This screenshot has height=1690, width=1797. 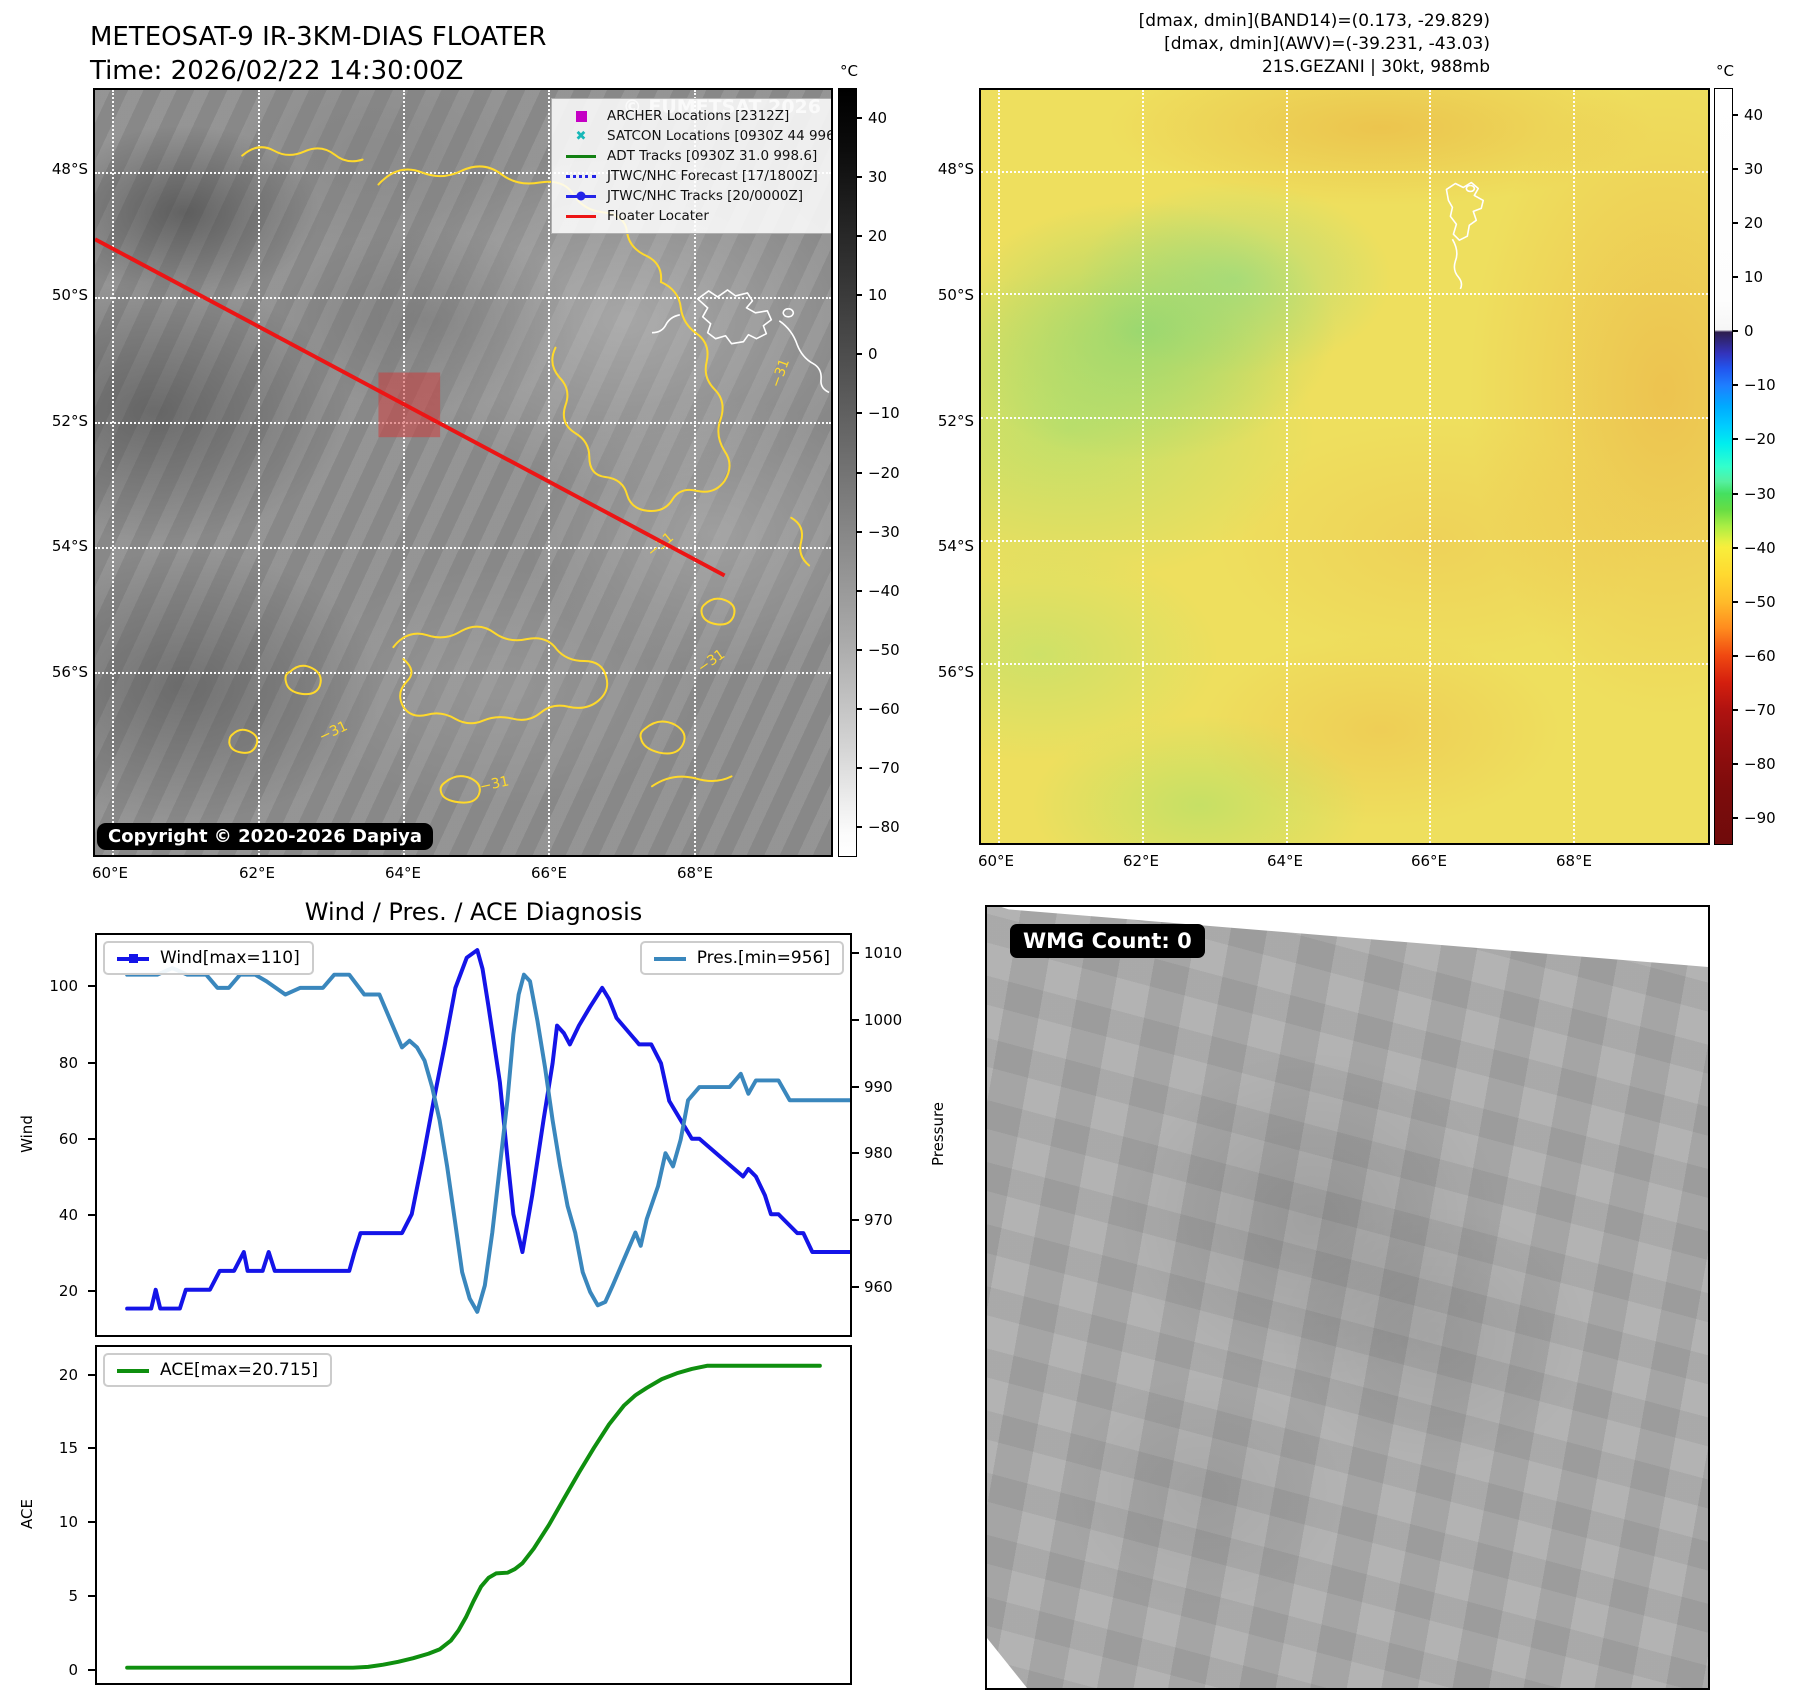 I want to click on ace-plot, so click(x=473, y=1516).